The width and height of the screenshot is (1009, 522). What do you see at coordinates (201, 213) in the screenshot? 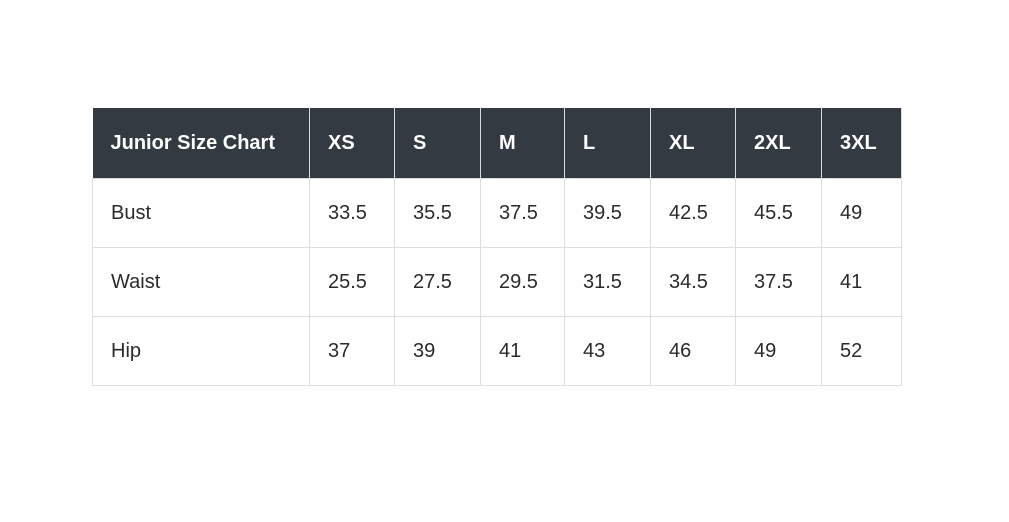
I see `row-label-cell: Bust` at bounding box center [201, 213].